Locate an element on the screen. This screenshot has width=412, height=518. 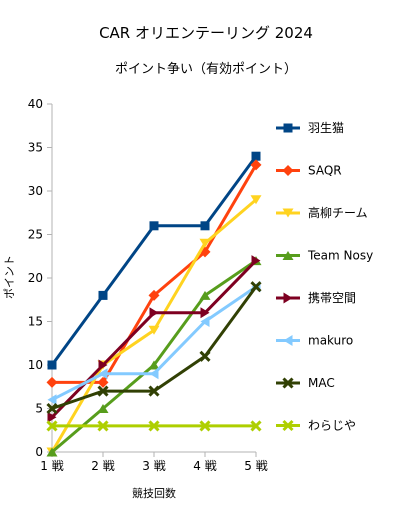
legend-label: 羽生猫 is located at coordinates (326, 128).